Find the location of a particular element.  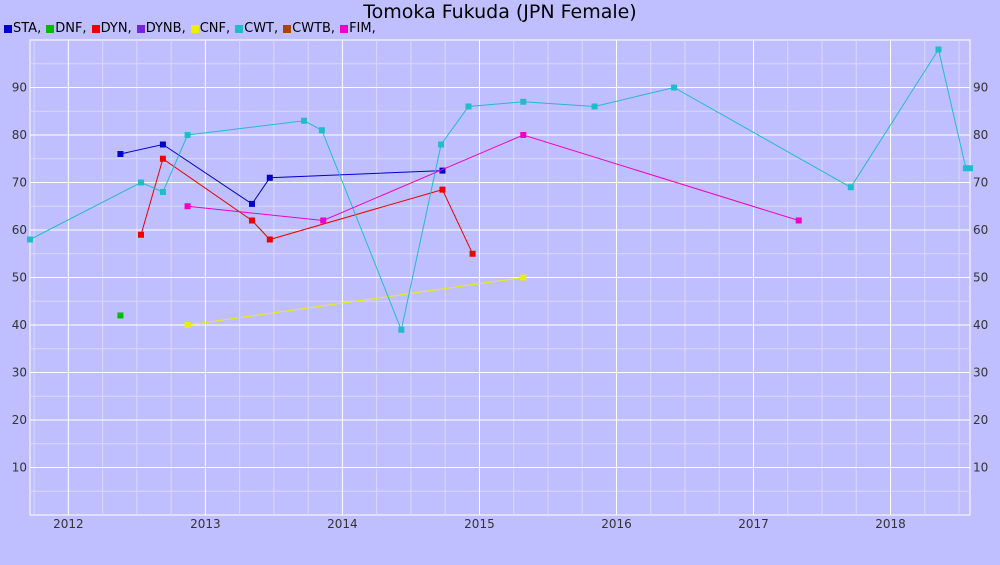

legend-item-cwt: CWT, is located at coordinates (256, 28).